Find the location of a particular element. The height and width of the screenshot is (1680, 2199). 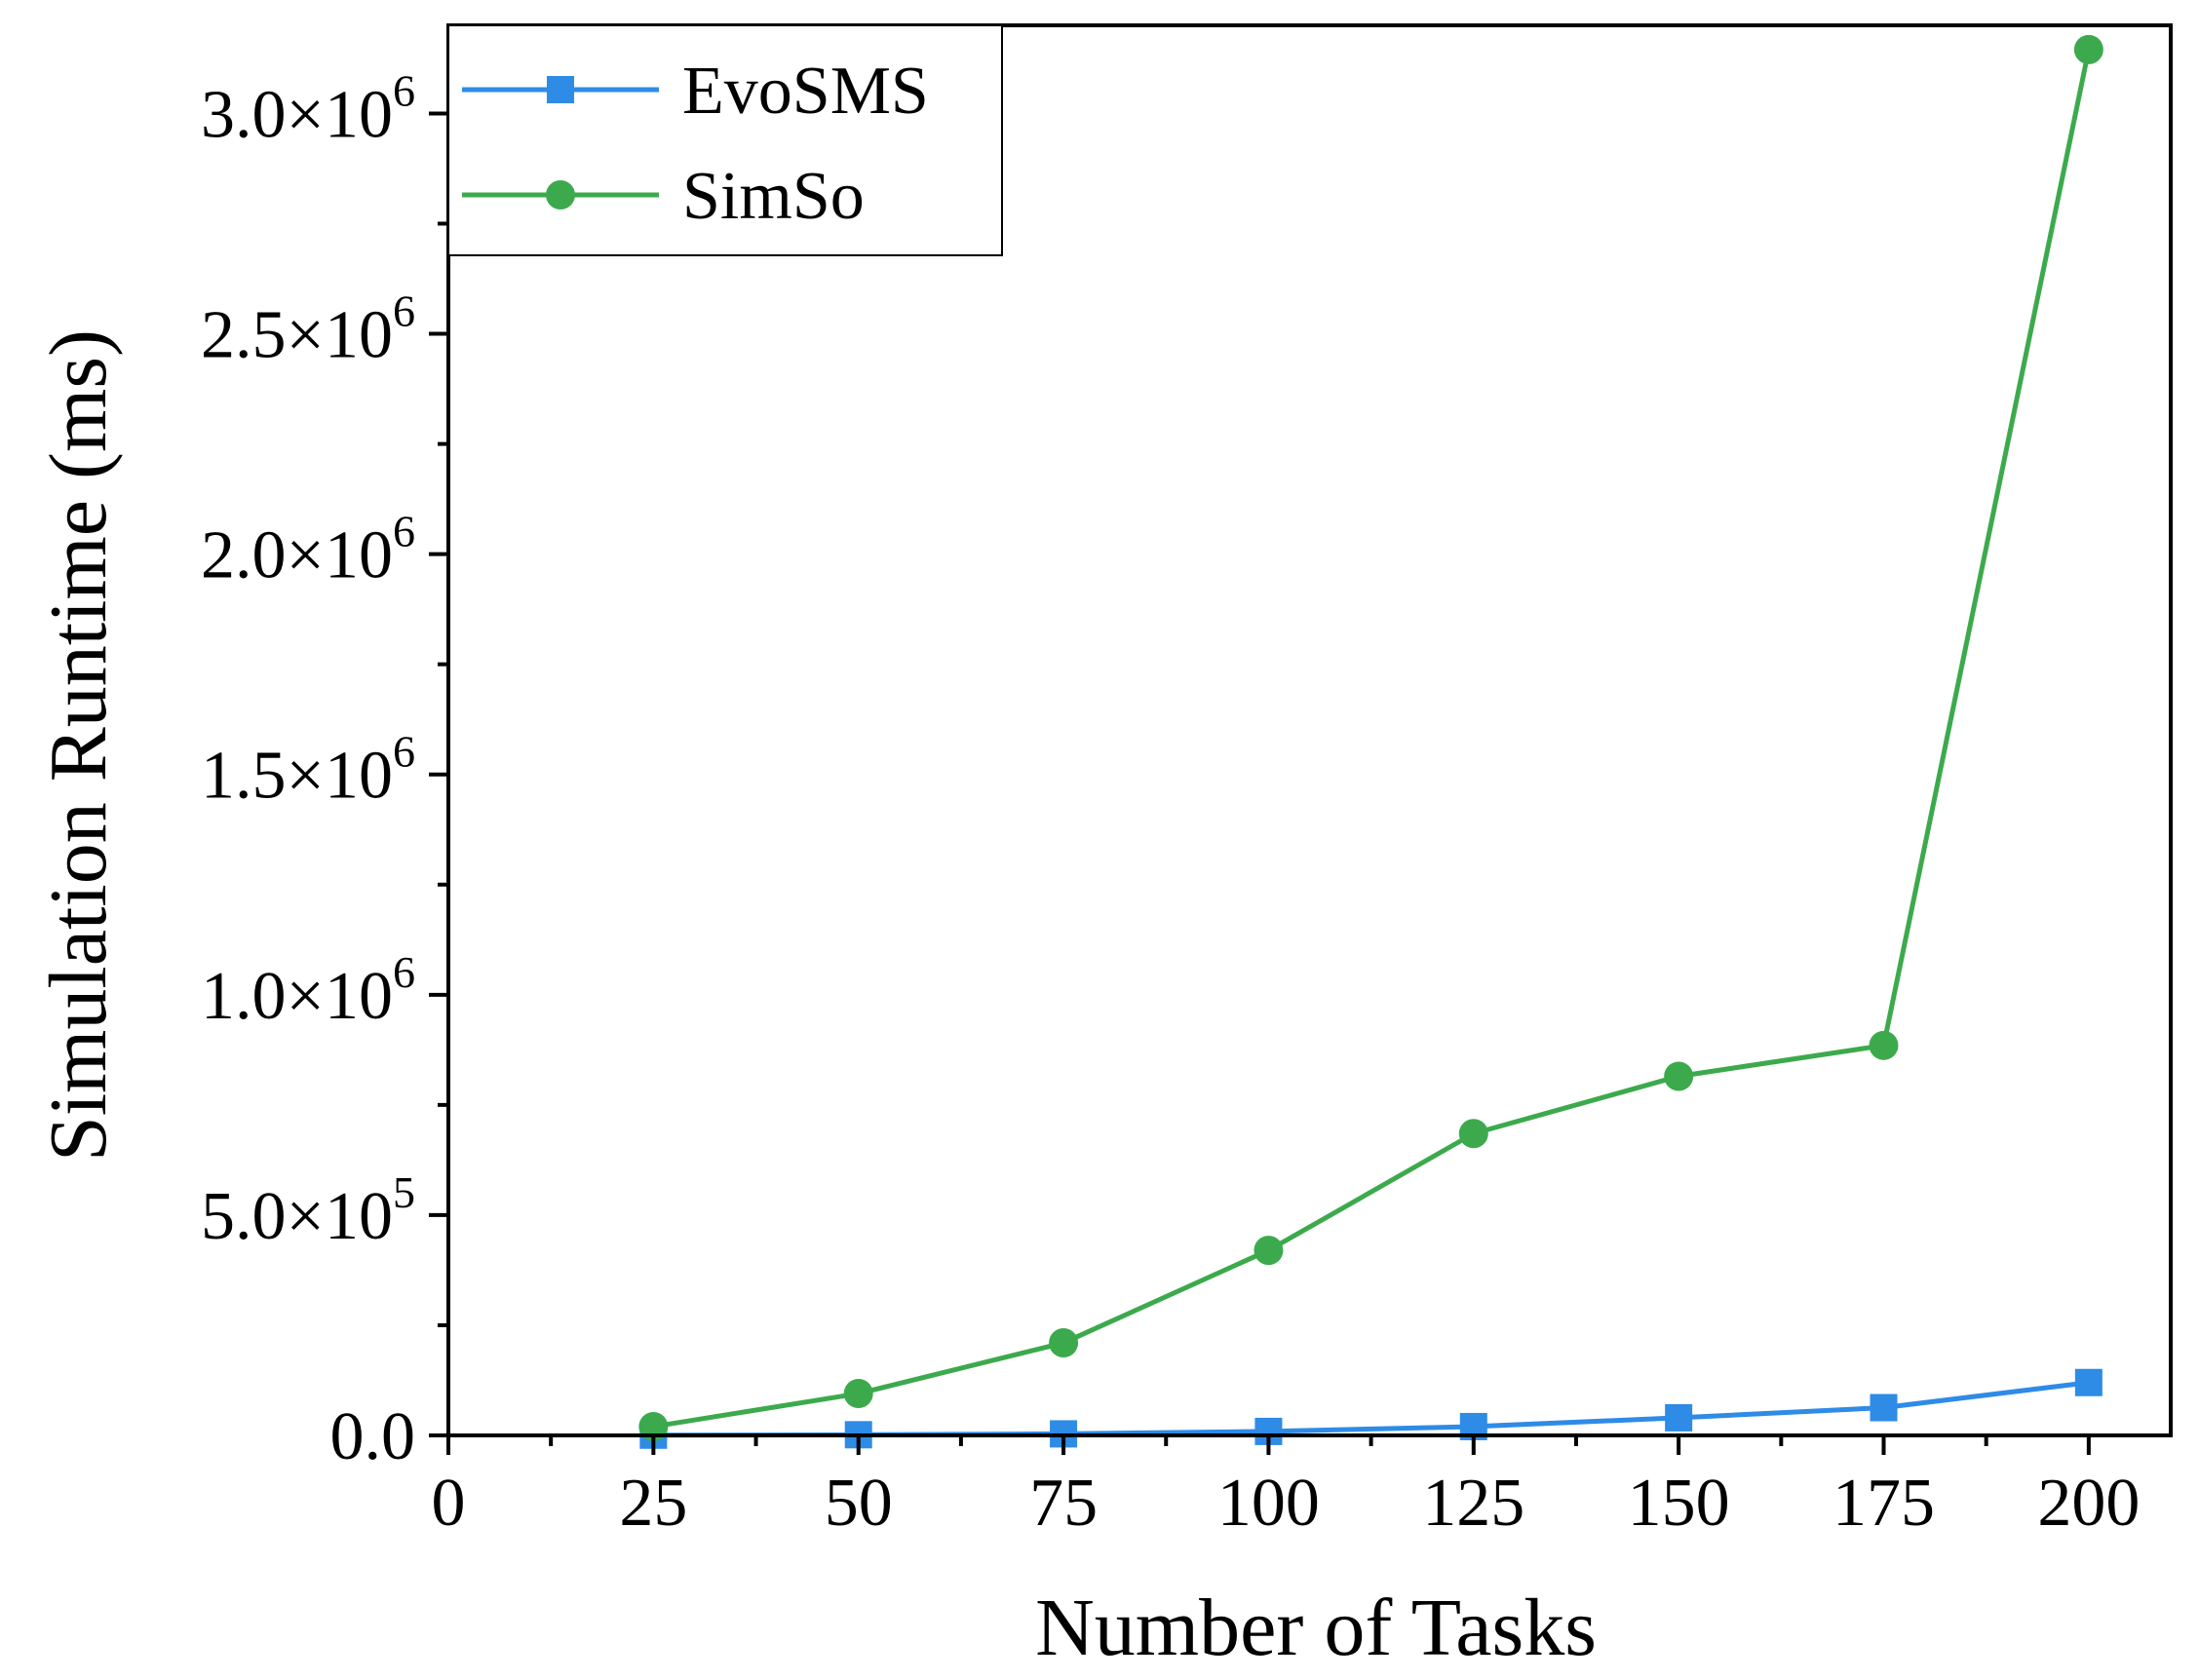

legend-simso-label: SimSo is located at coordinates (774, 196).